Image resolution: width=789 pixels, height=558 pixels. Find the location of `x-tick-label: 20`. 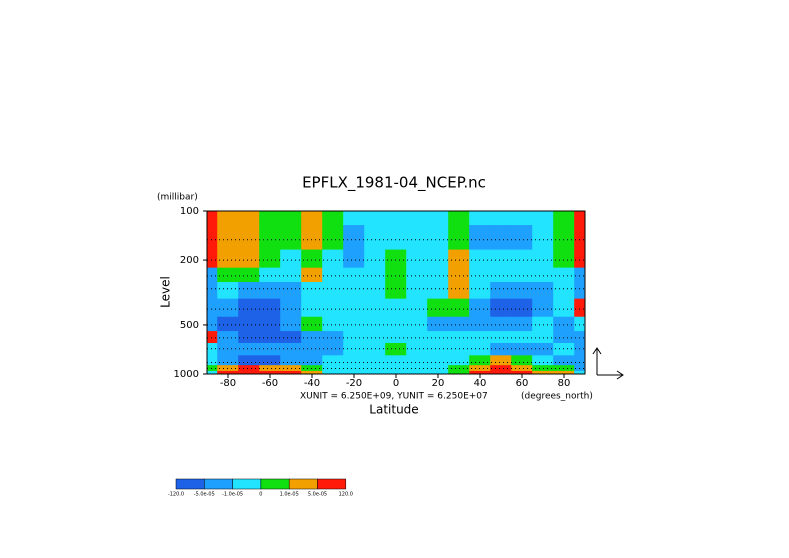

x-tick-label: 20 is located at coordinates (438, 383).